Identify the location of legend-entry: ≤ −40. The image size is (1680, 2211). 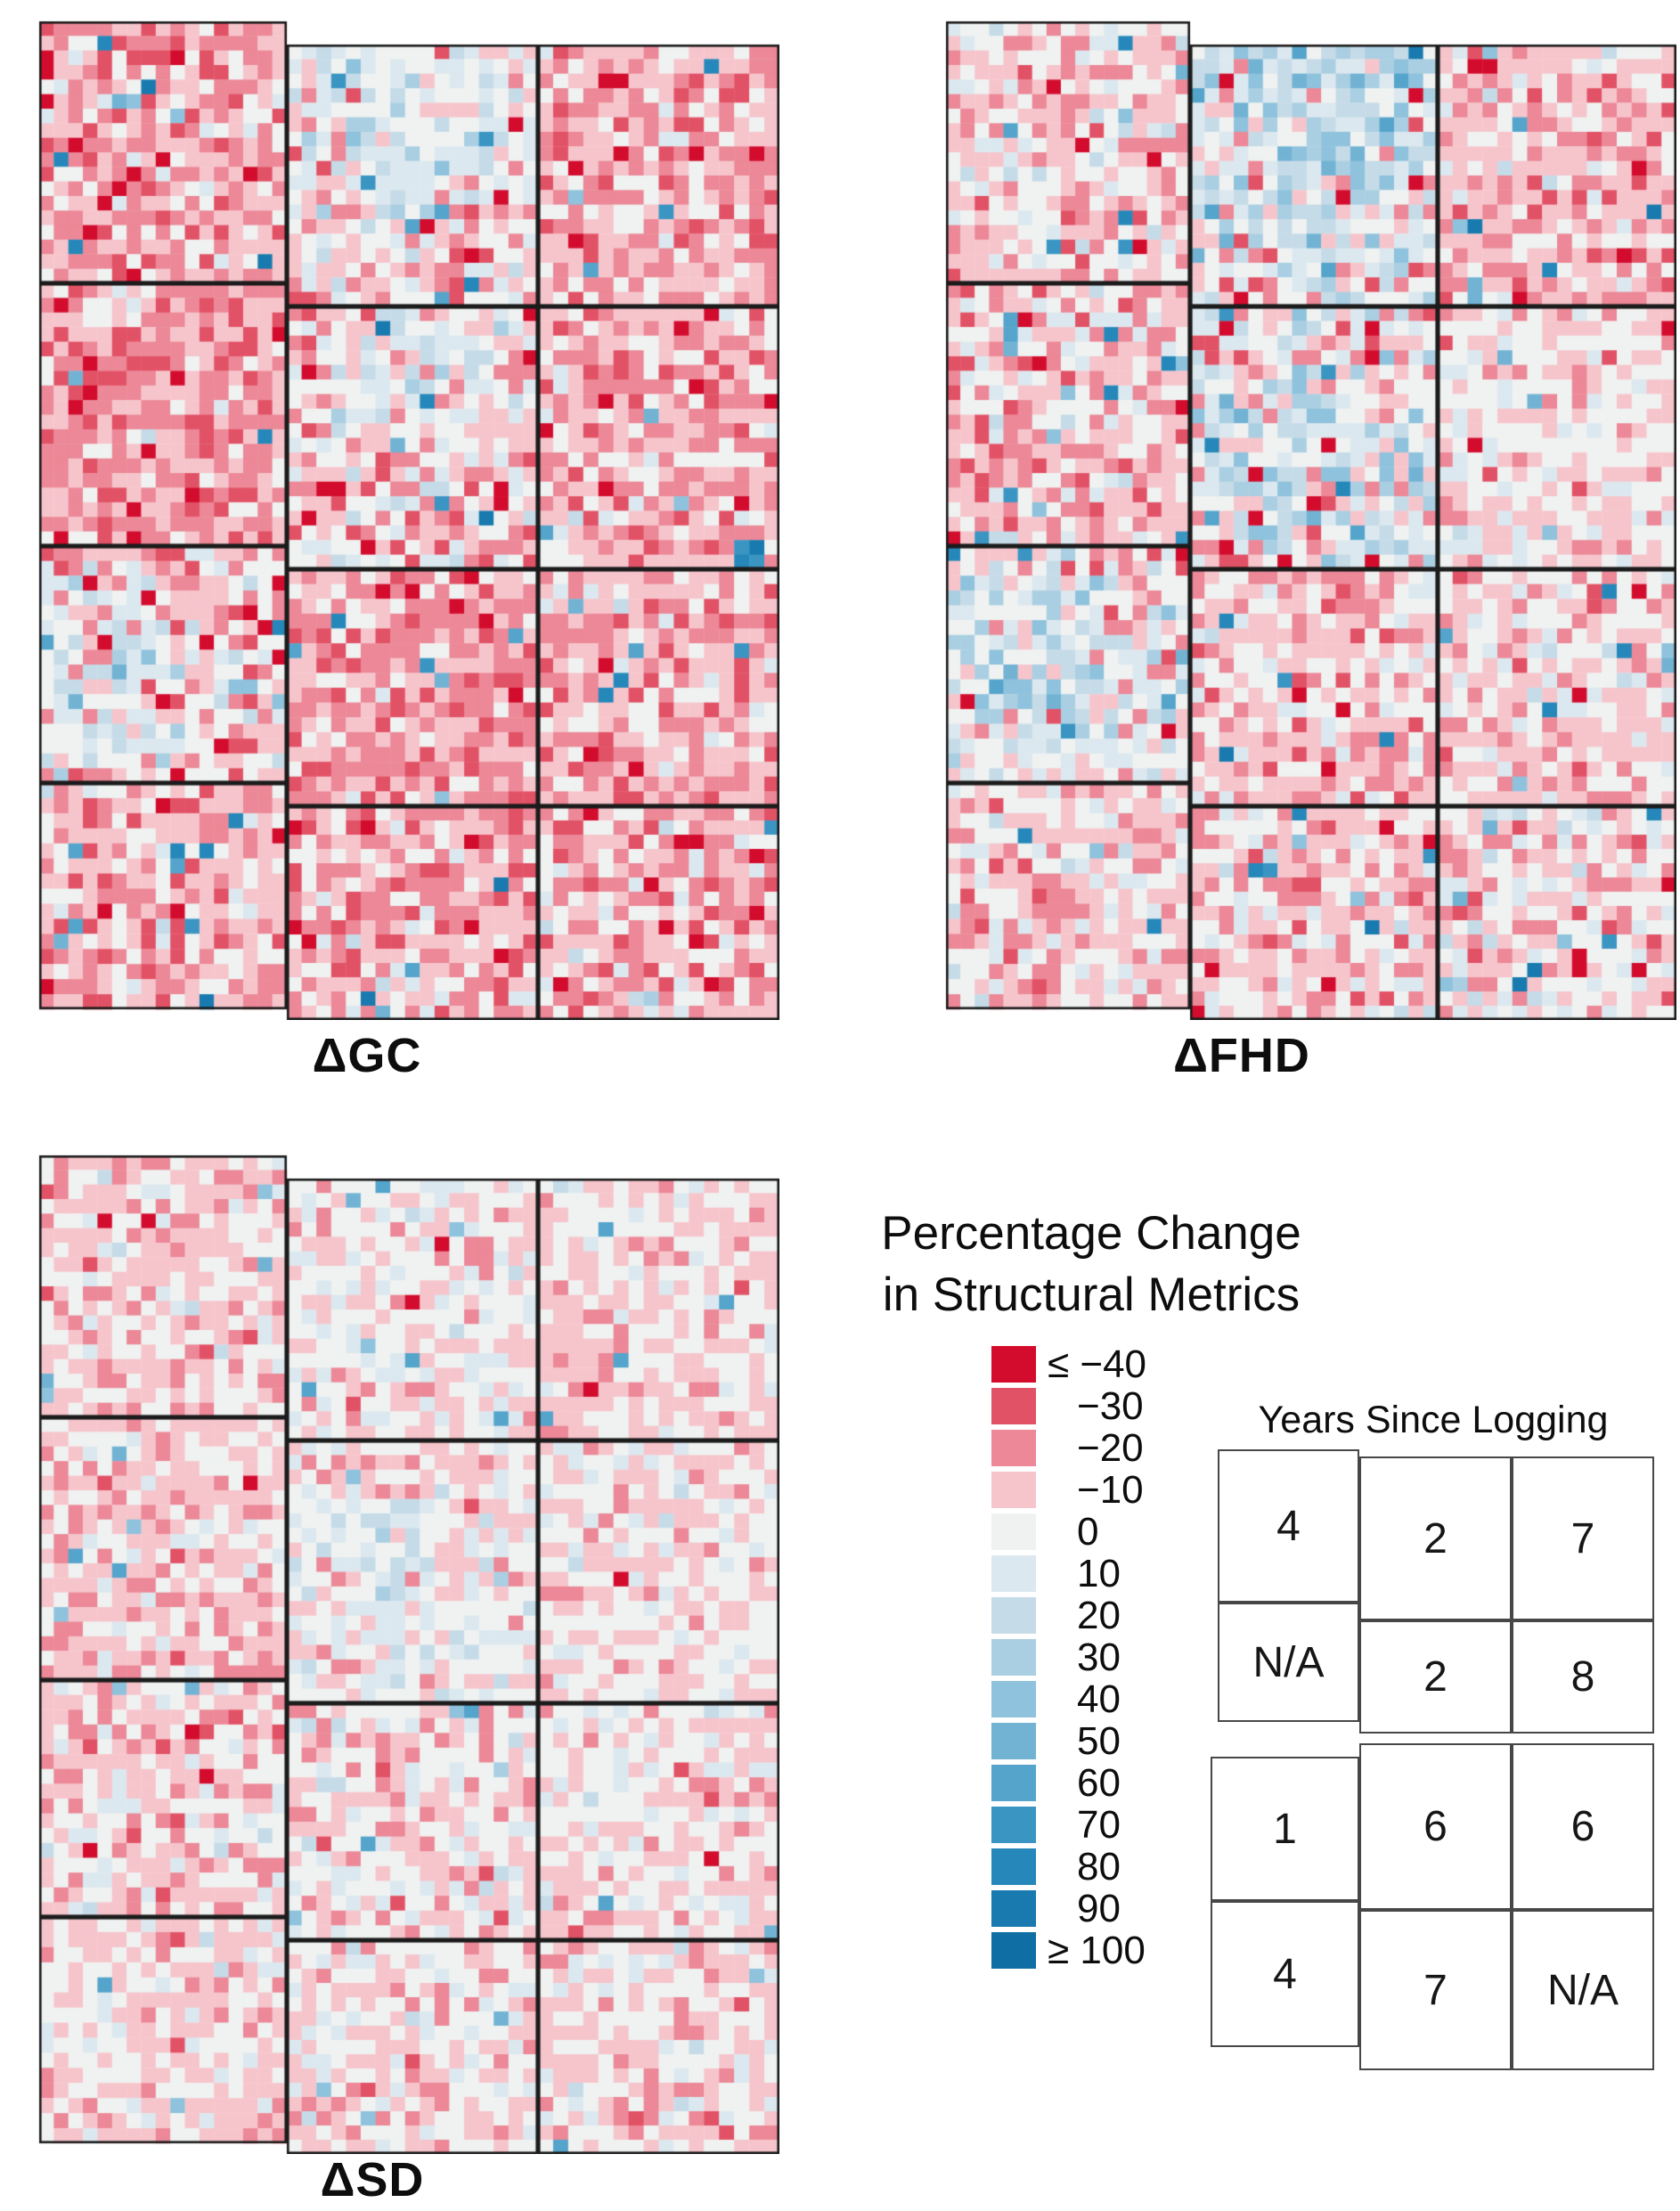
(1069, 1364).